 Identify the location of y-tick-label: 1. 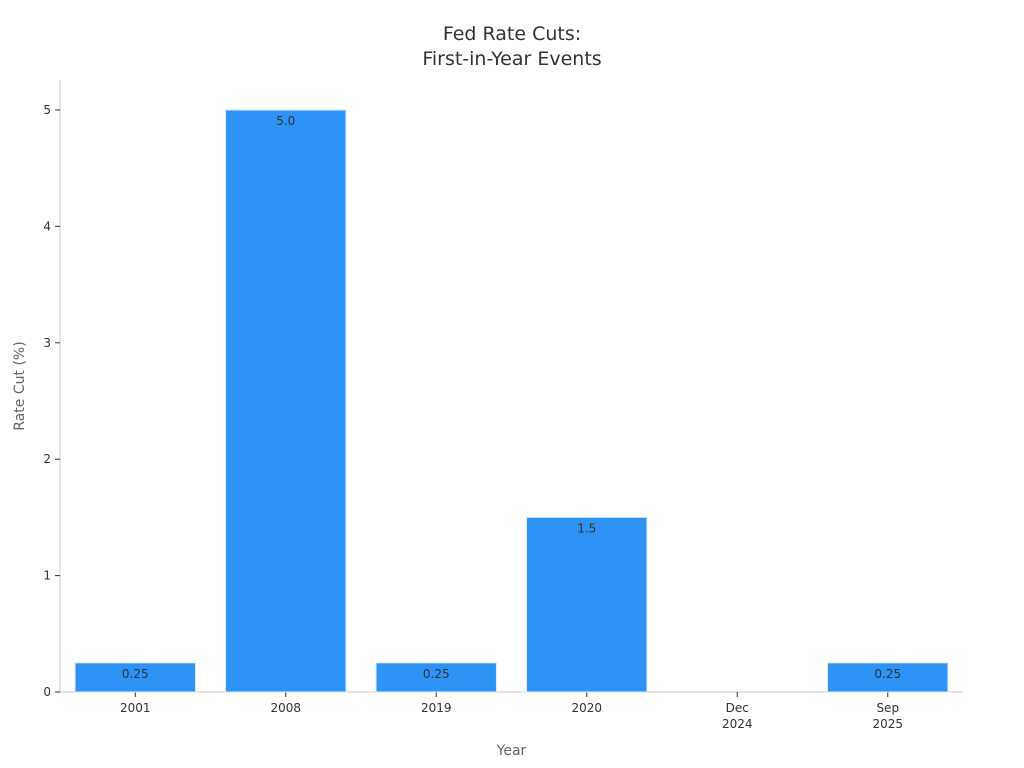
(47, 576).